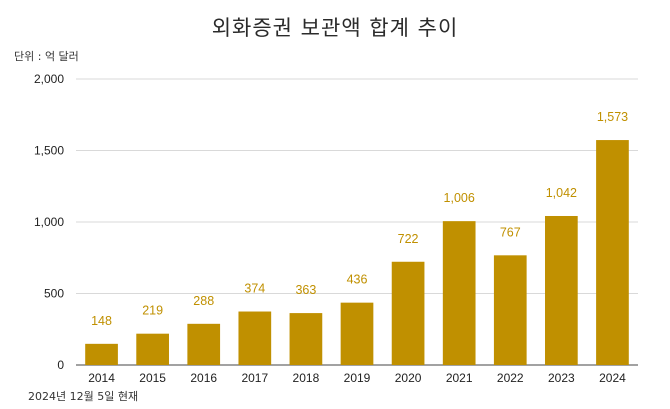 The width and height of the screenshot is (670, 409). Describe the element at coordinates (305, 290) in the screenshot. I see `data-label: 363` at that location.